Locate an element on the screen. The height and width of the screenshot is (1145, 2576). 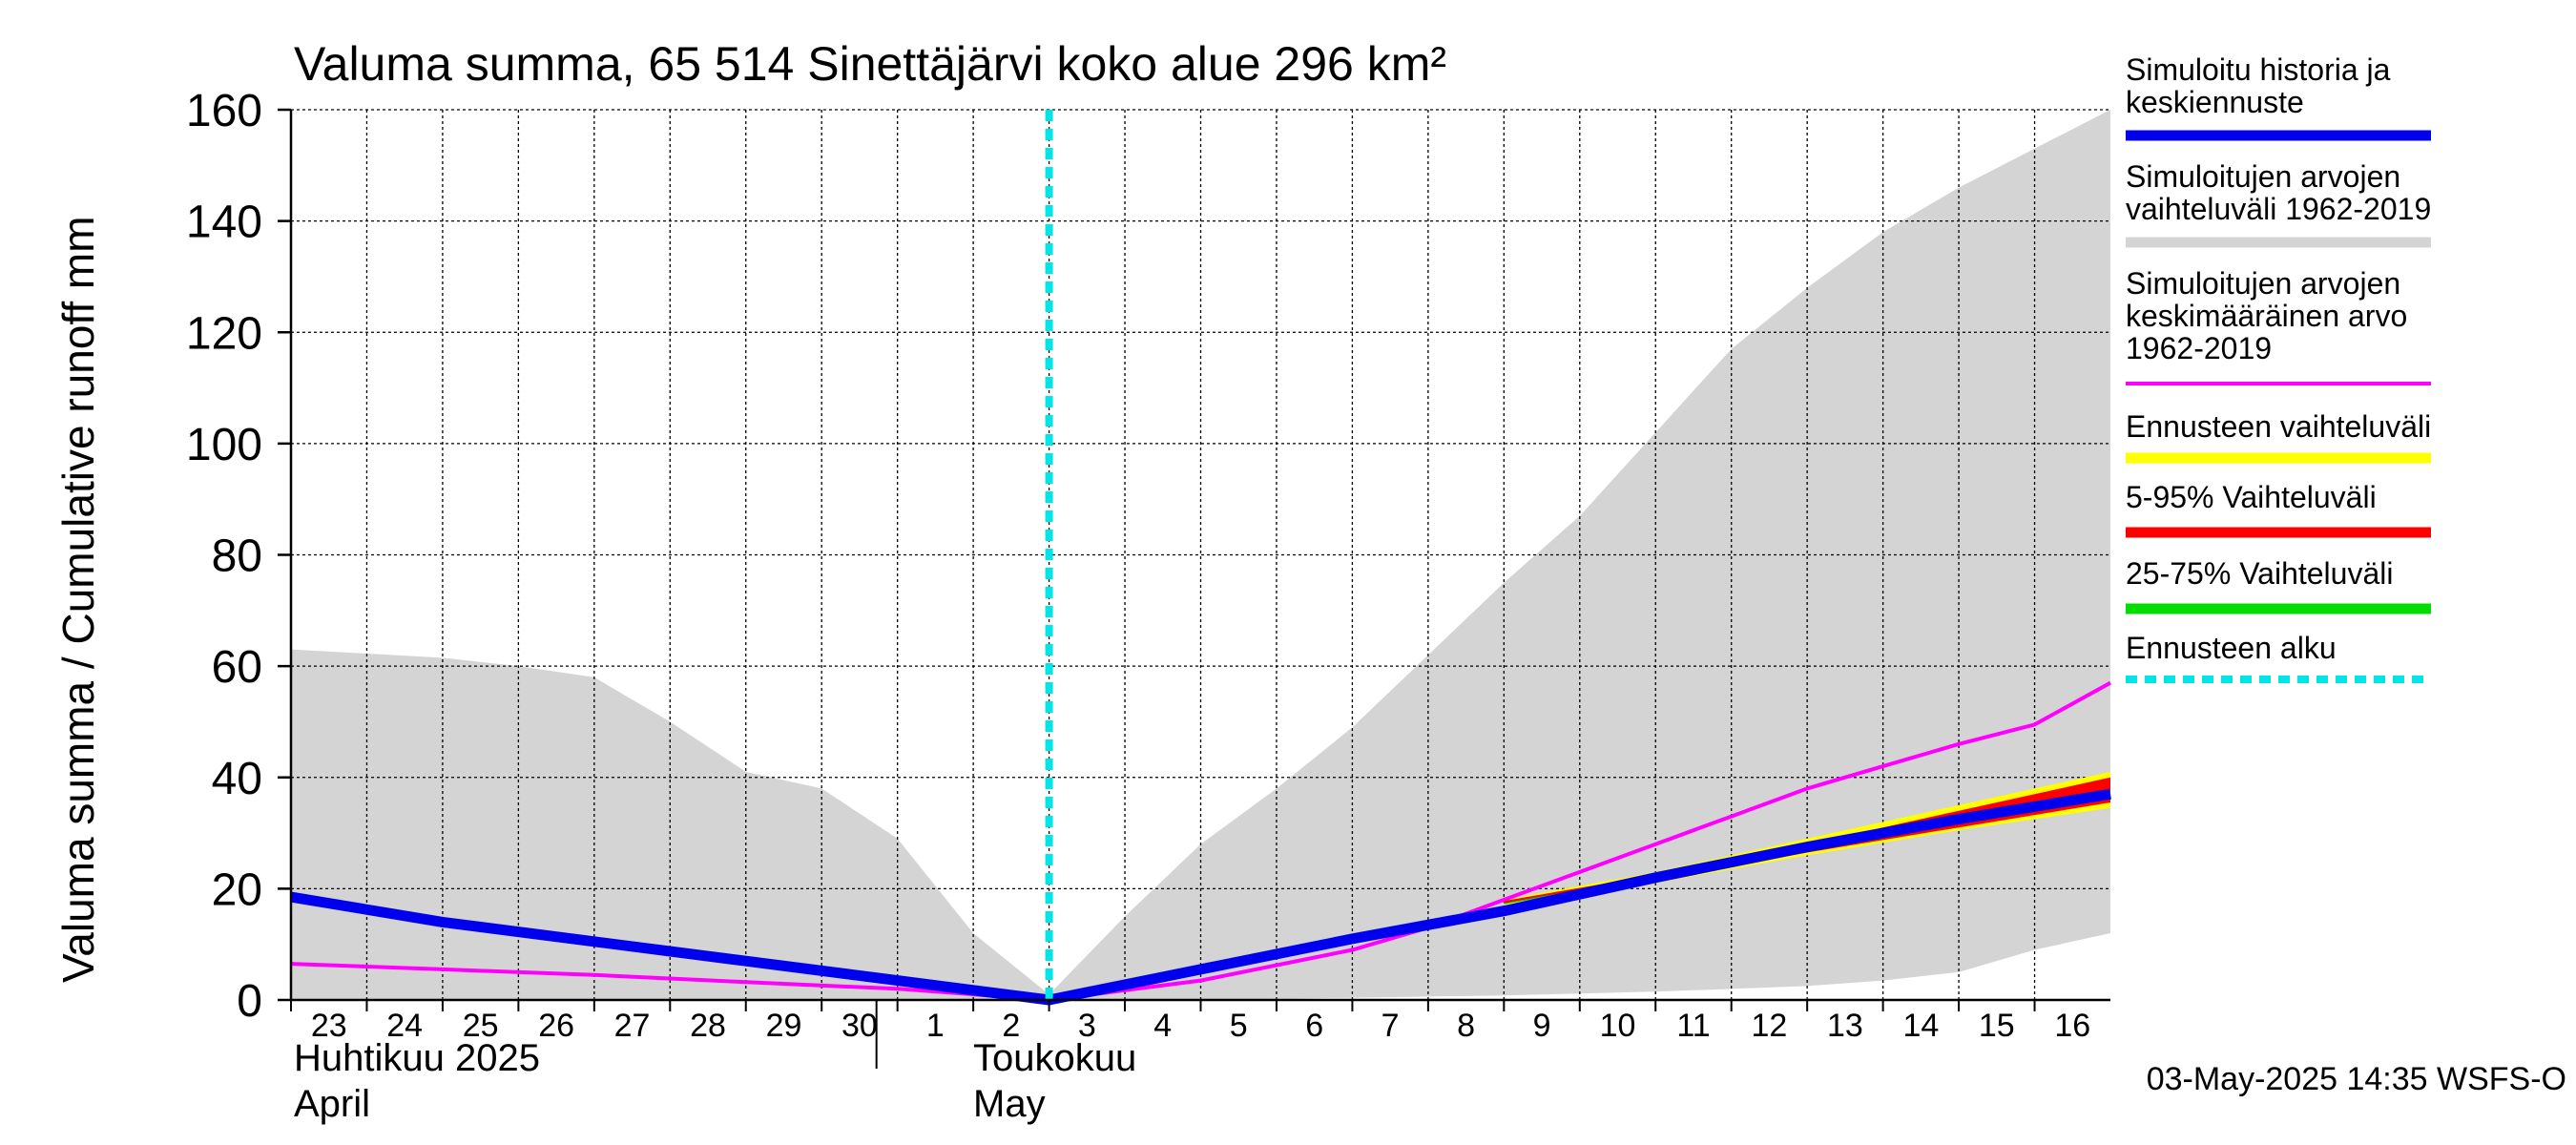
y-tick-label: 80 is located at coordinates (237, 557).